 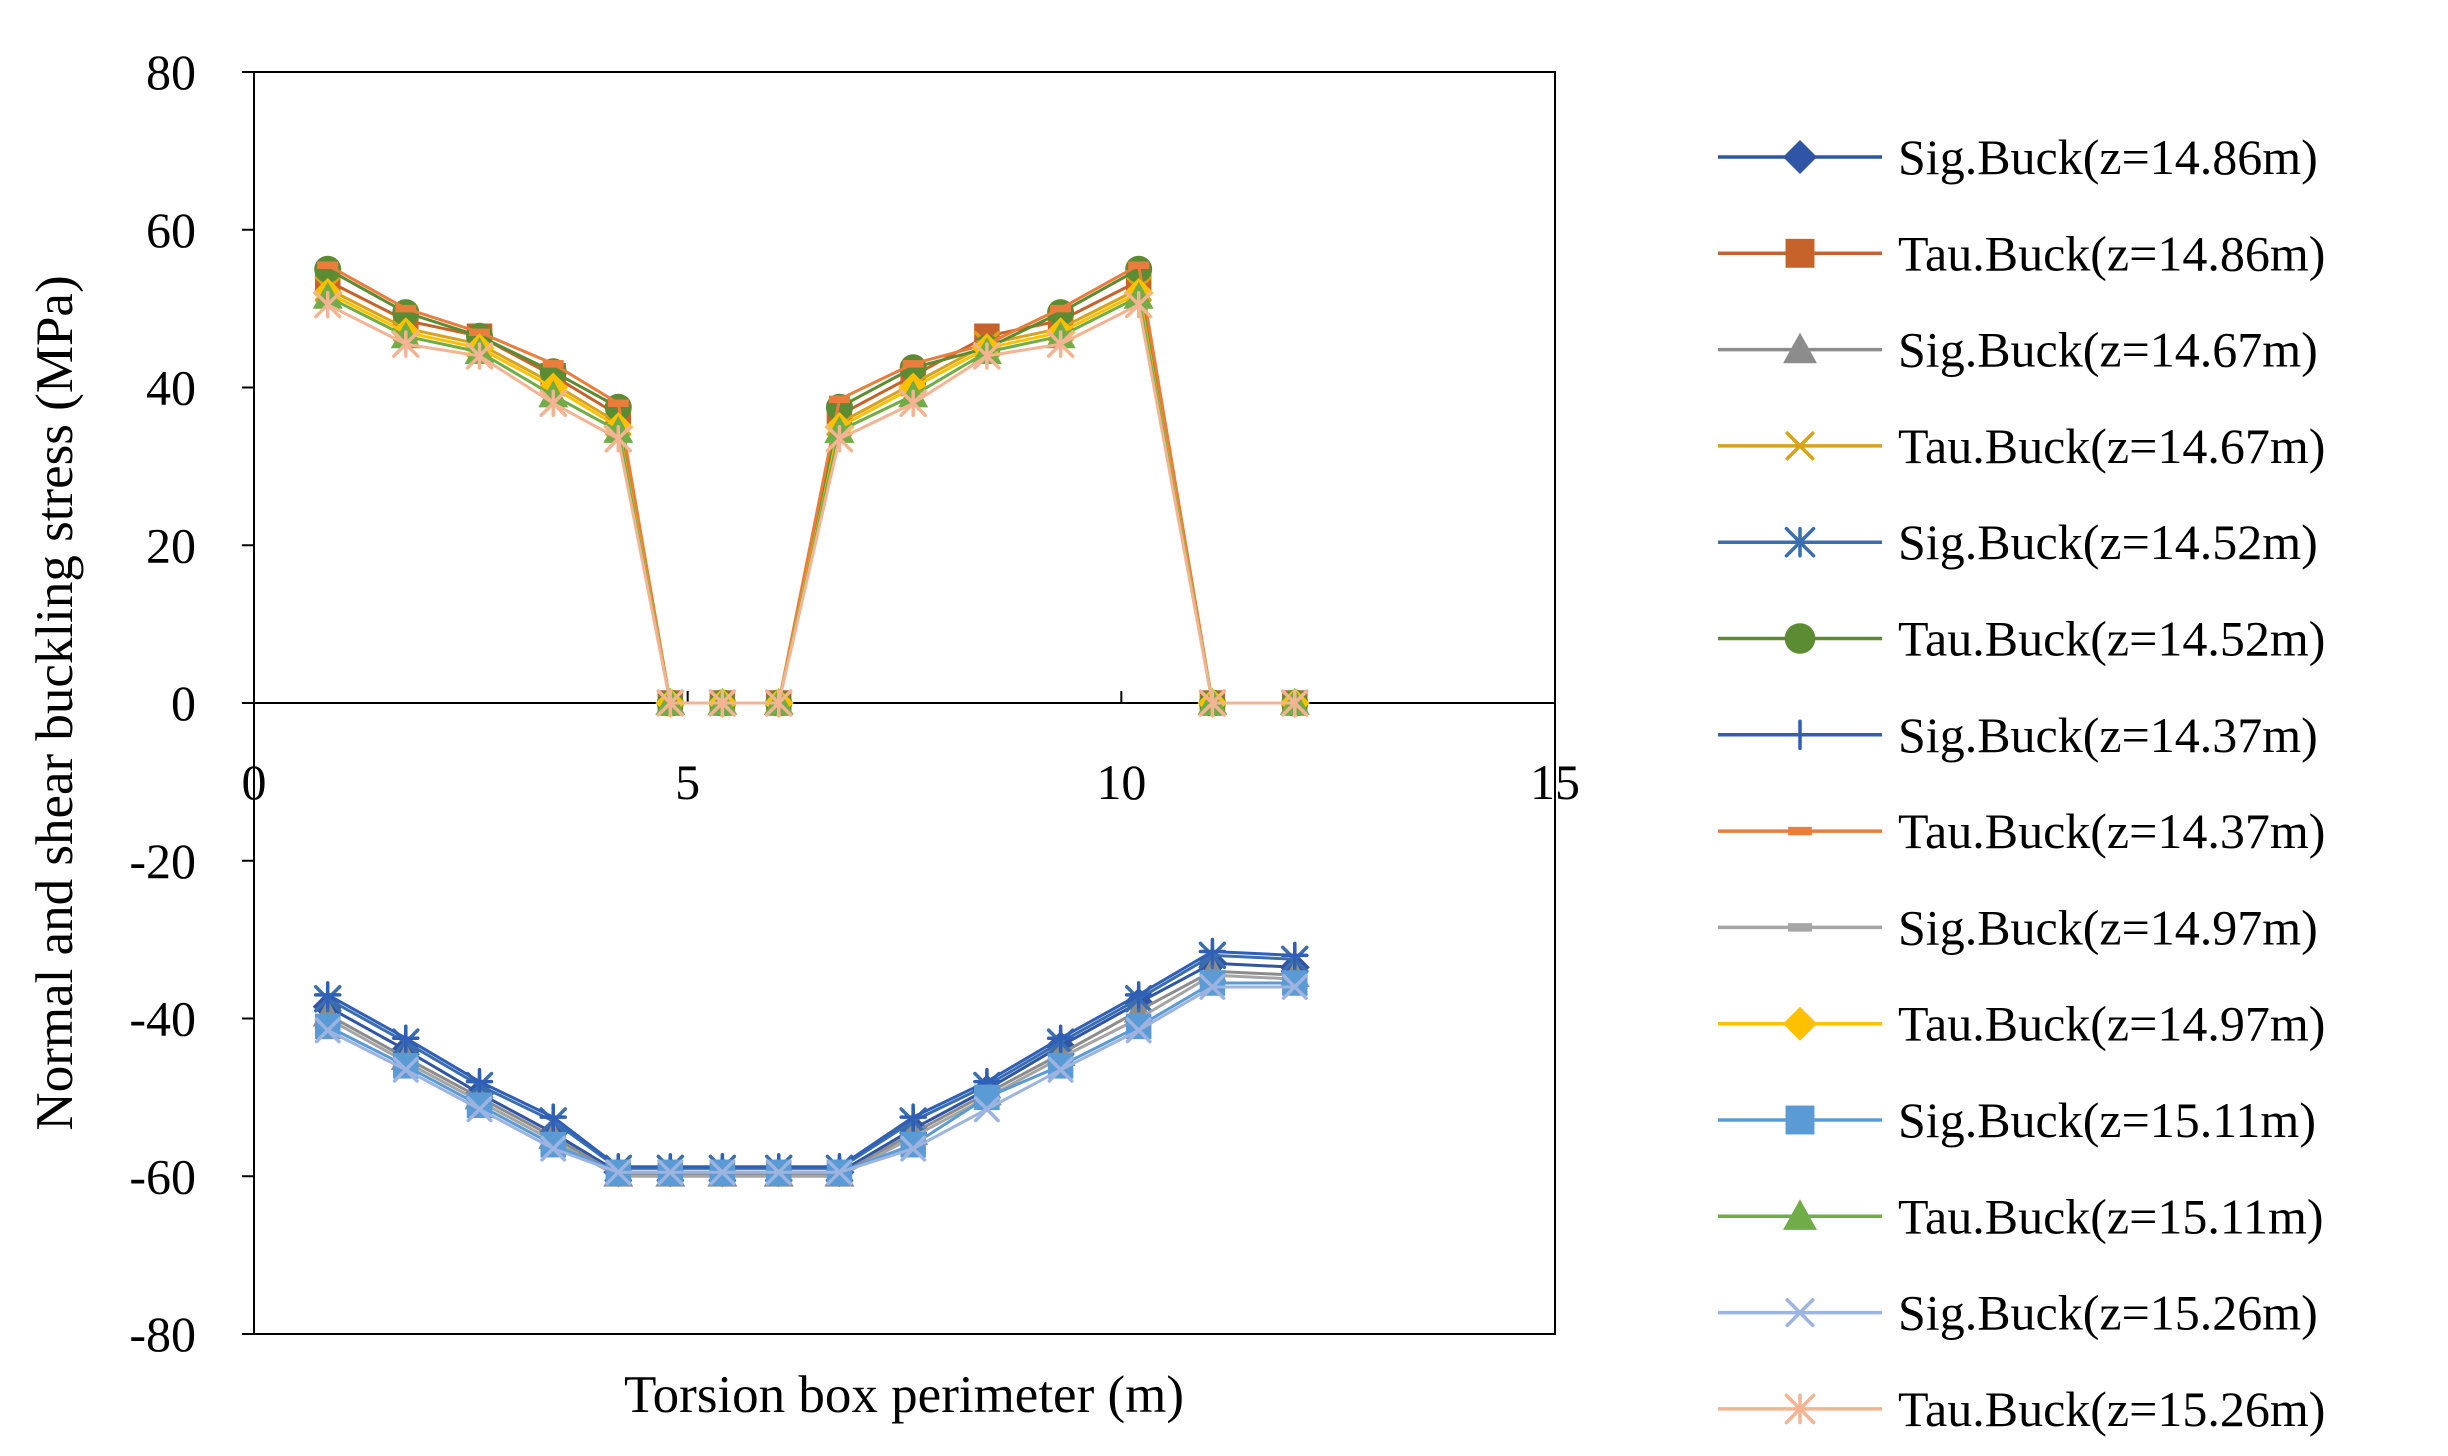 What do you see at coordinates (2108, 542) in the screenshot?
I see `legend-label: Sig.Buck(z=14.52m)` at bounding box center [2108, 542].